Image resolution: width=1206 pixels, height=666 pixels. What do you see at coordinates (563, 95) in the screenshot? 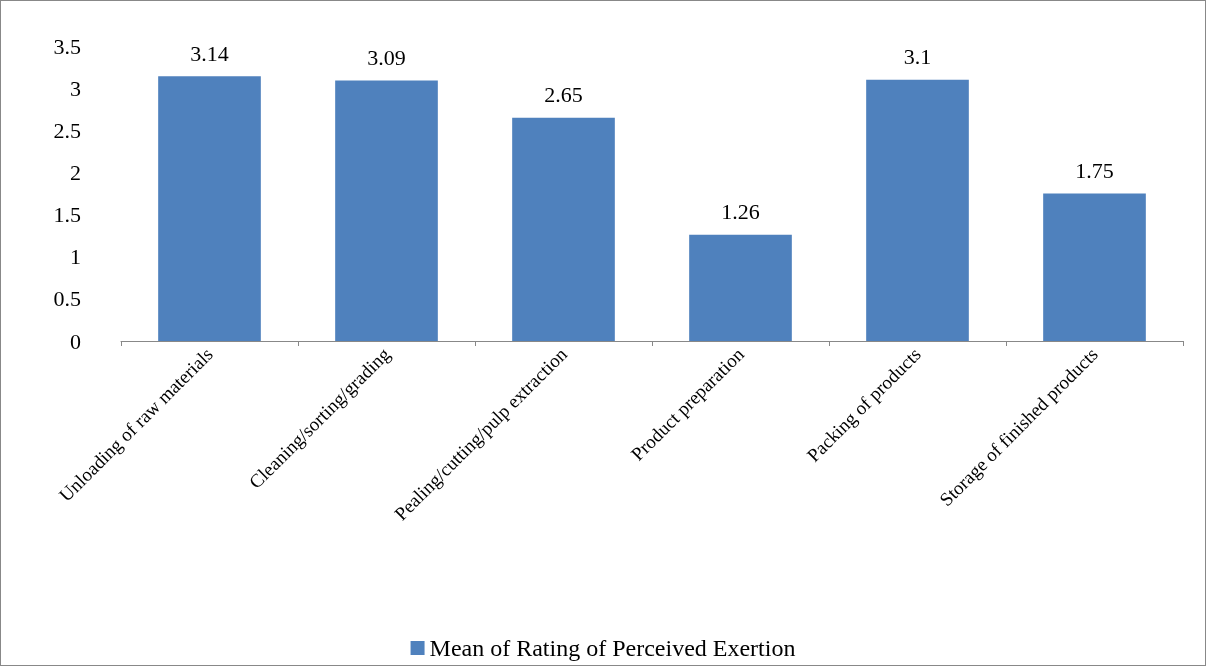
I see `data-label: 2.65` at bounding box center [563, 95].